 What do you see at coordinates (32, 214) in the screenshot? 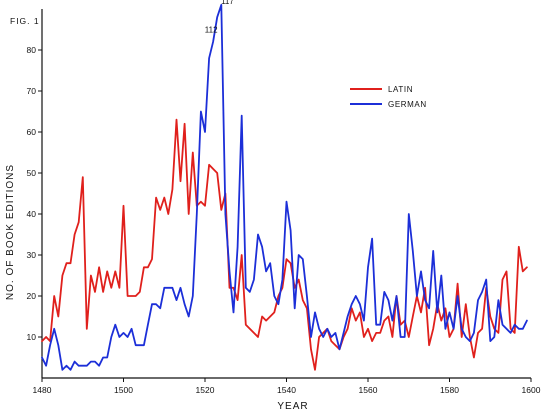
I see `y-tick-label: 40` at bounding box center [32, 214].